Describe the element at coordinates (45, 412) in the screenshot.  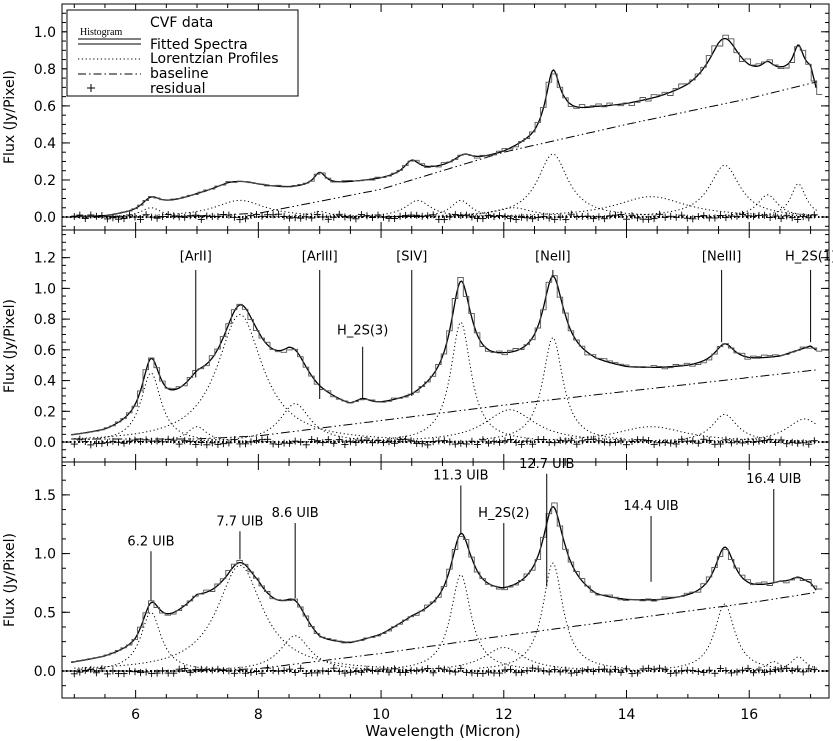
I see `y-tick-label: 0.2` at that location.